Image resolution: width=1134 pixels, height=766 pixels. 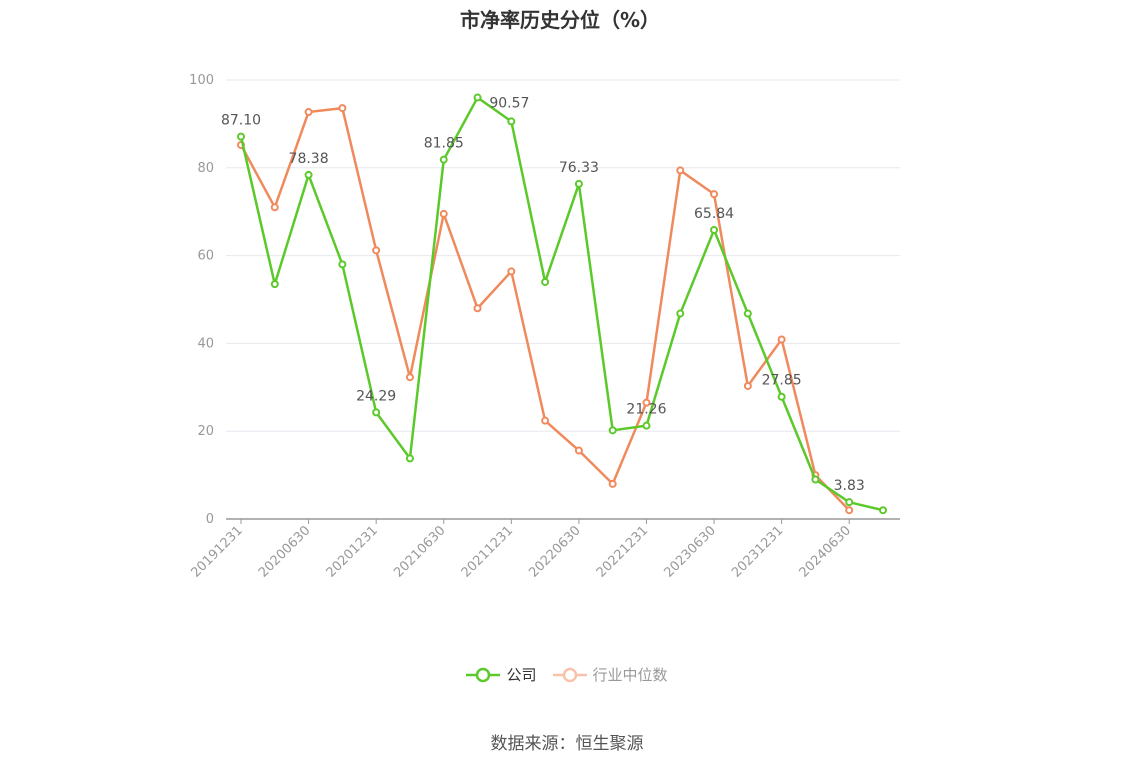 What do you see at coordinates (521, 675) in the screenshot?
I see `legend-label-company: 公司` at bounding box center [521, 675].